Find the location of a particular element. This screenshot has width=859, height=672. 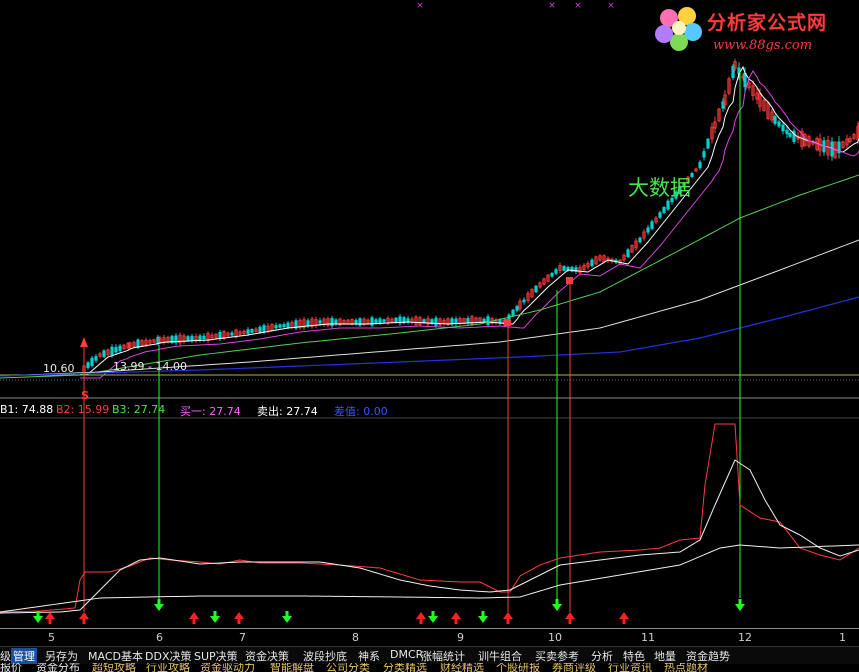

tab-macd: MACD基本 is located at coordinates (115, 656).